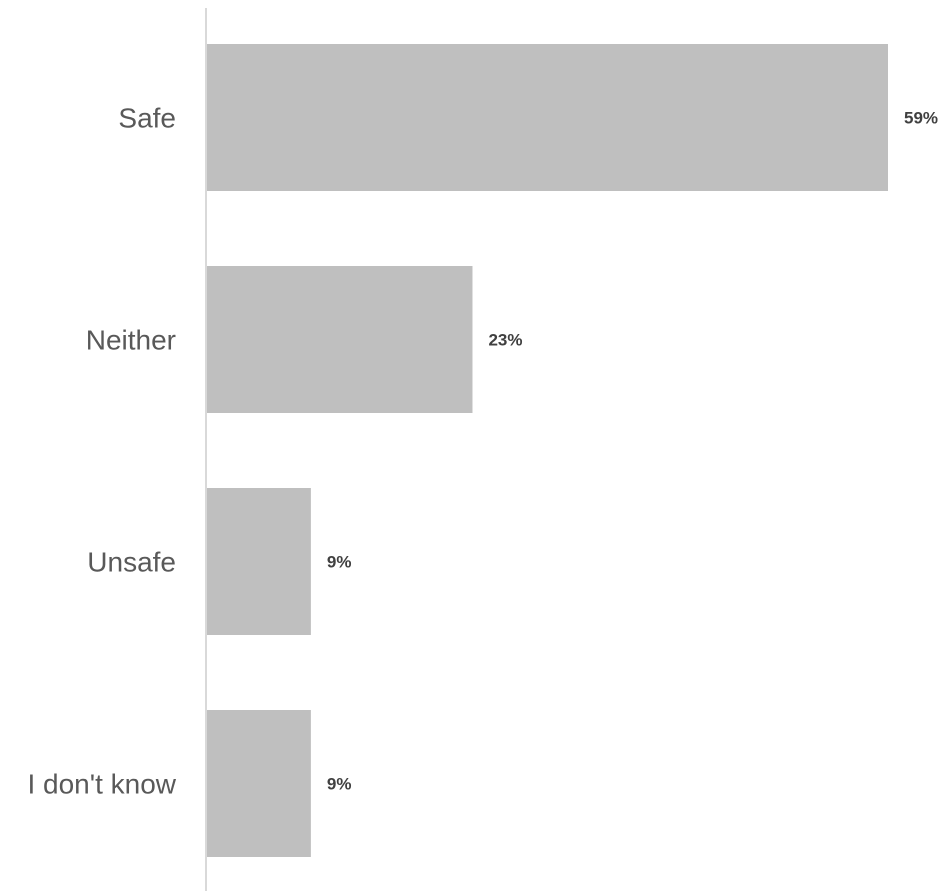 The image size is (950, 891). Describe the element at coordinates (101, 451) in the screenshot. I see `category-labels-group: Safe Neither Unsafe I don't know` at that location.